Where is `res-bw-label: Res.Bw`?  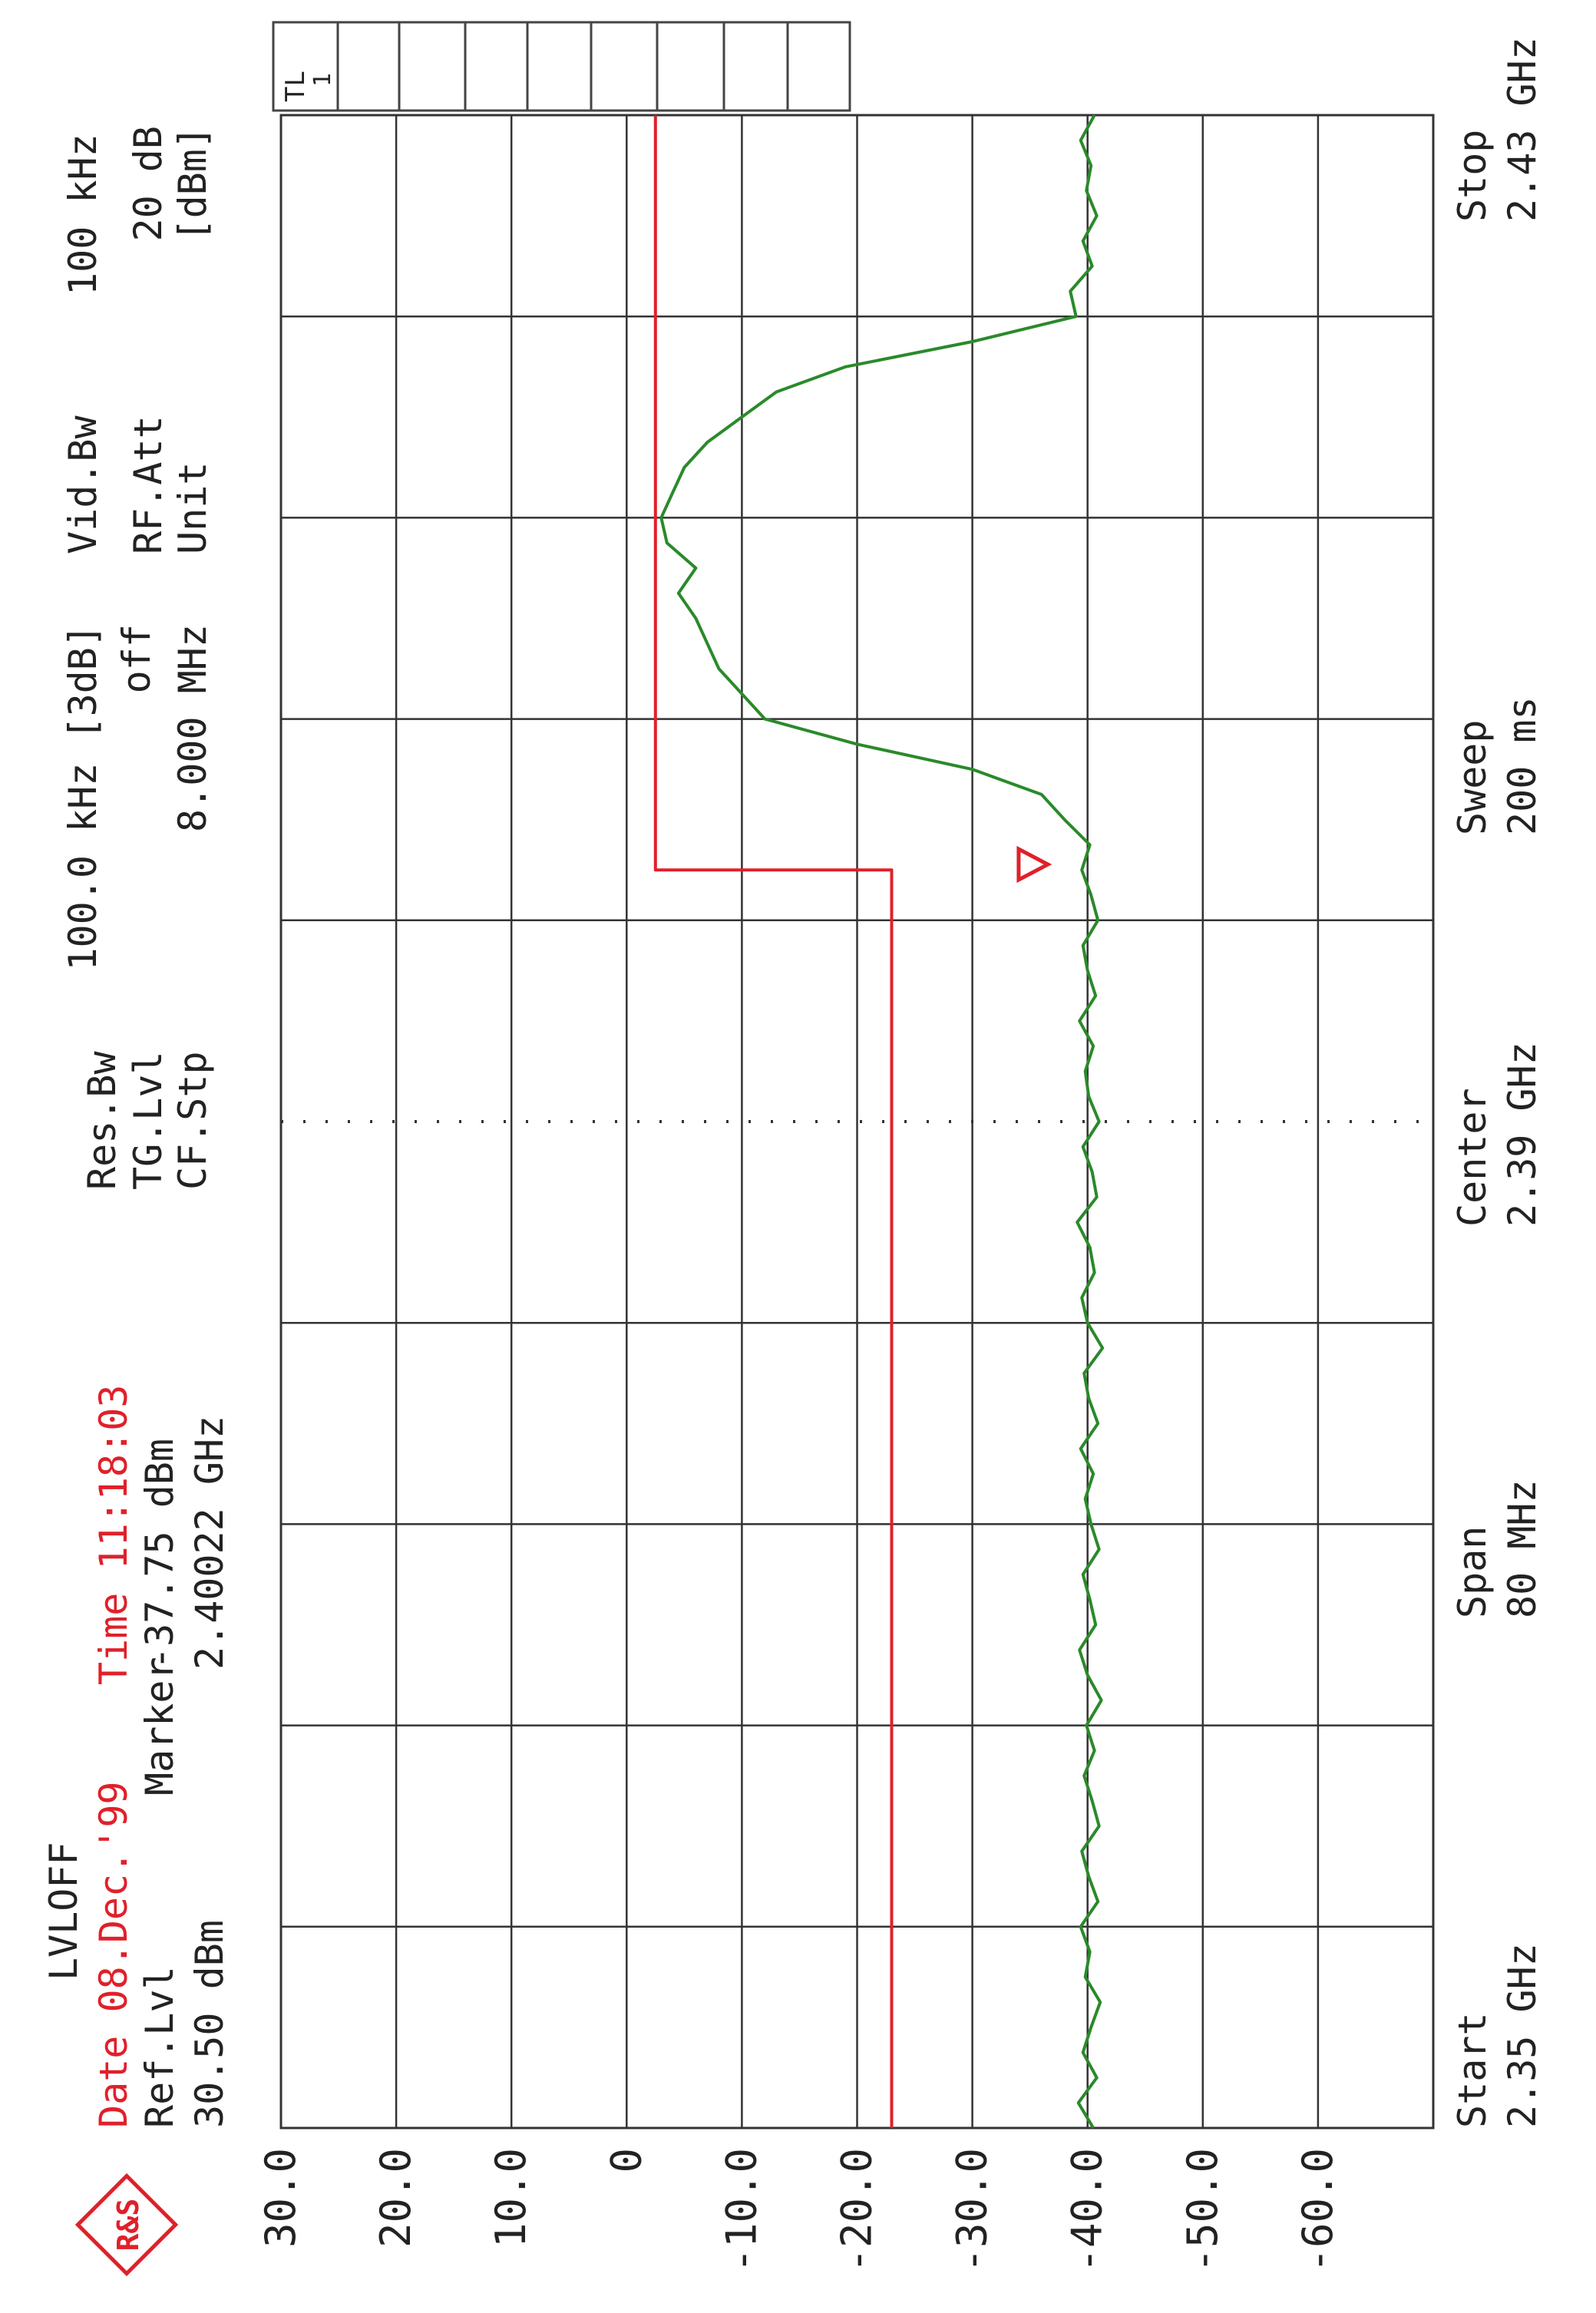 res-bw-label: Res.Bw is located at coordinates (102, 1120).